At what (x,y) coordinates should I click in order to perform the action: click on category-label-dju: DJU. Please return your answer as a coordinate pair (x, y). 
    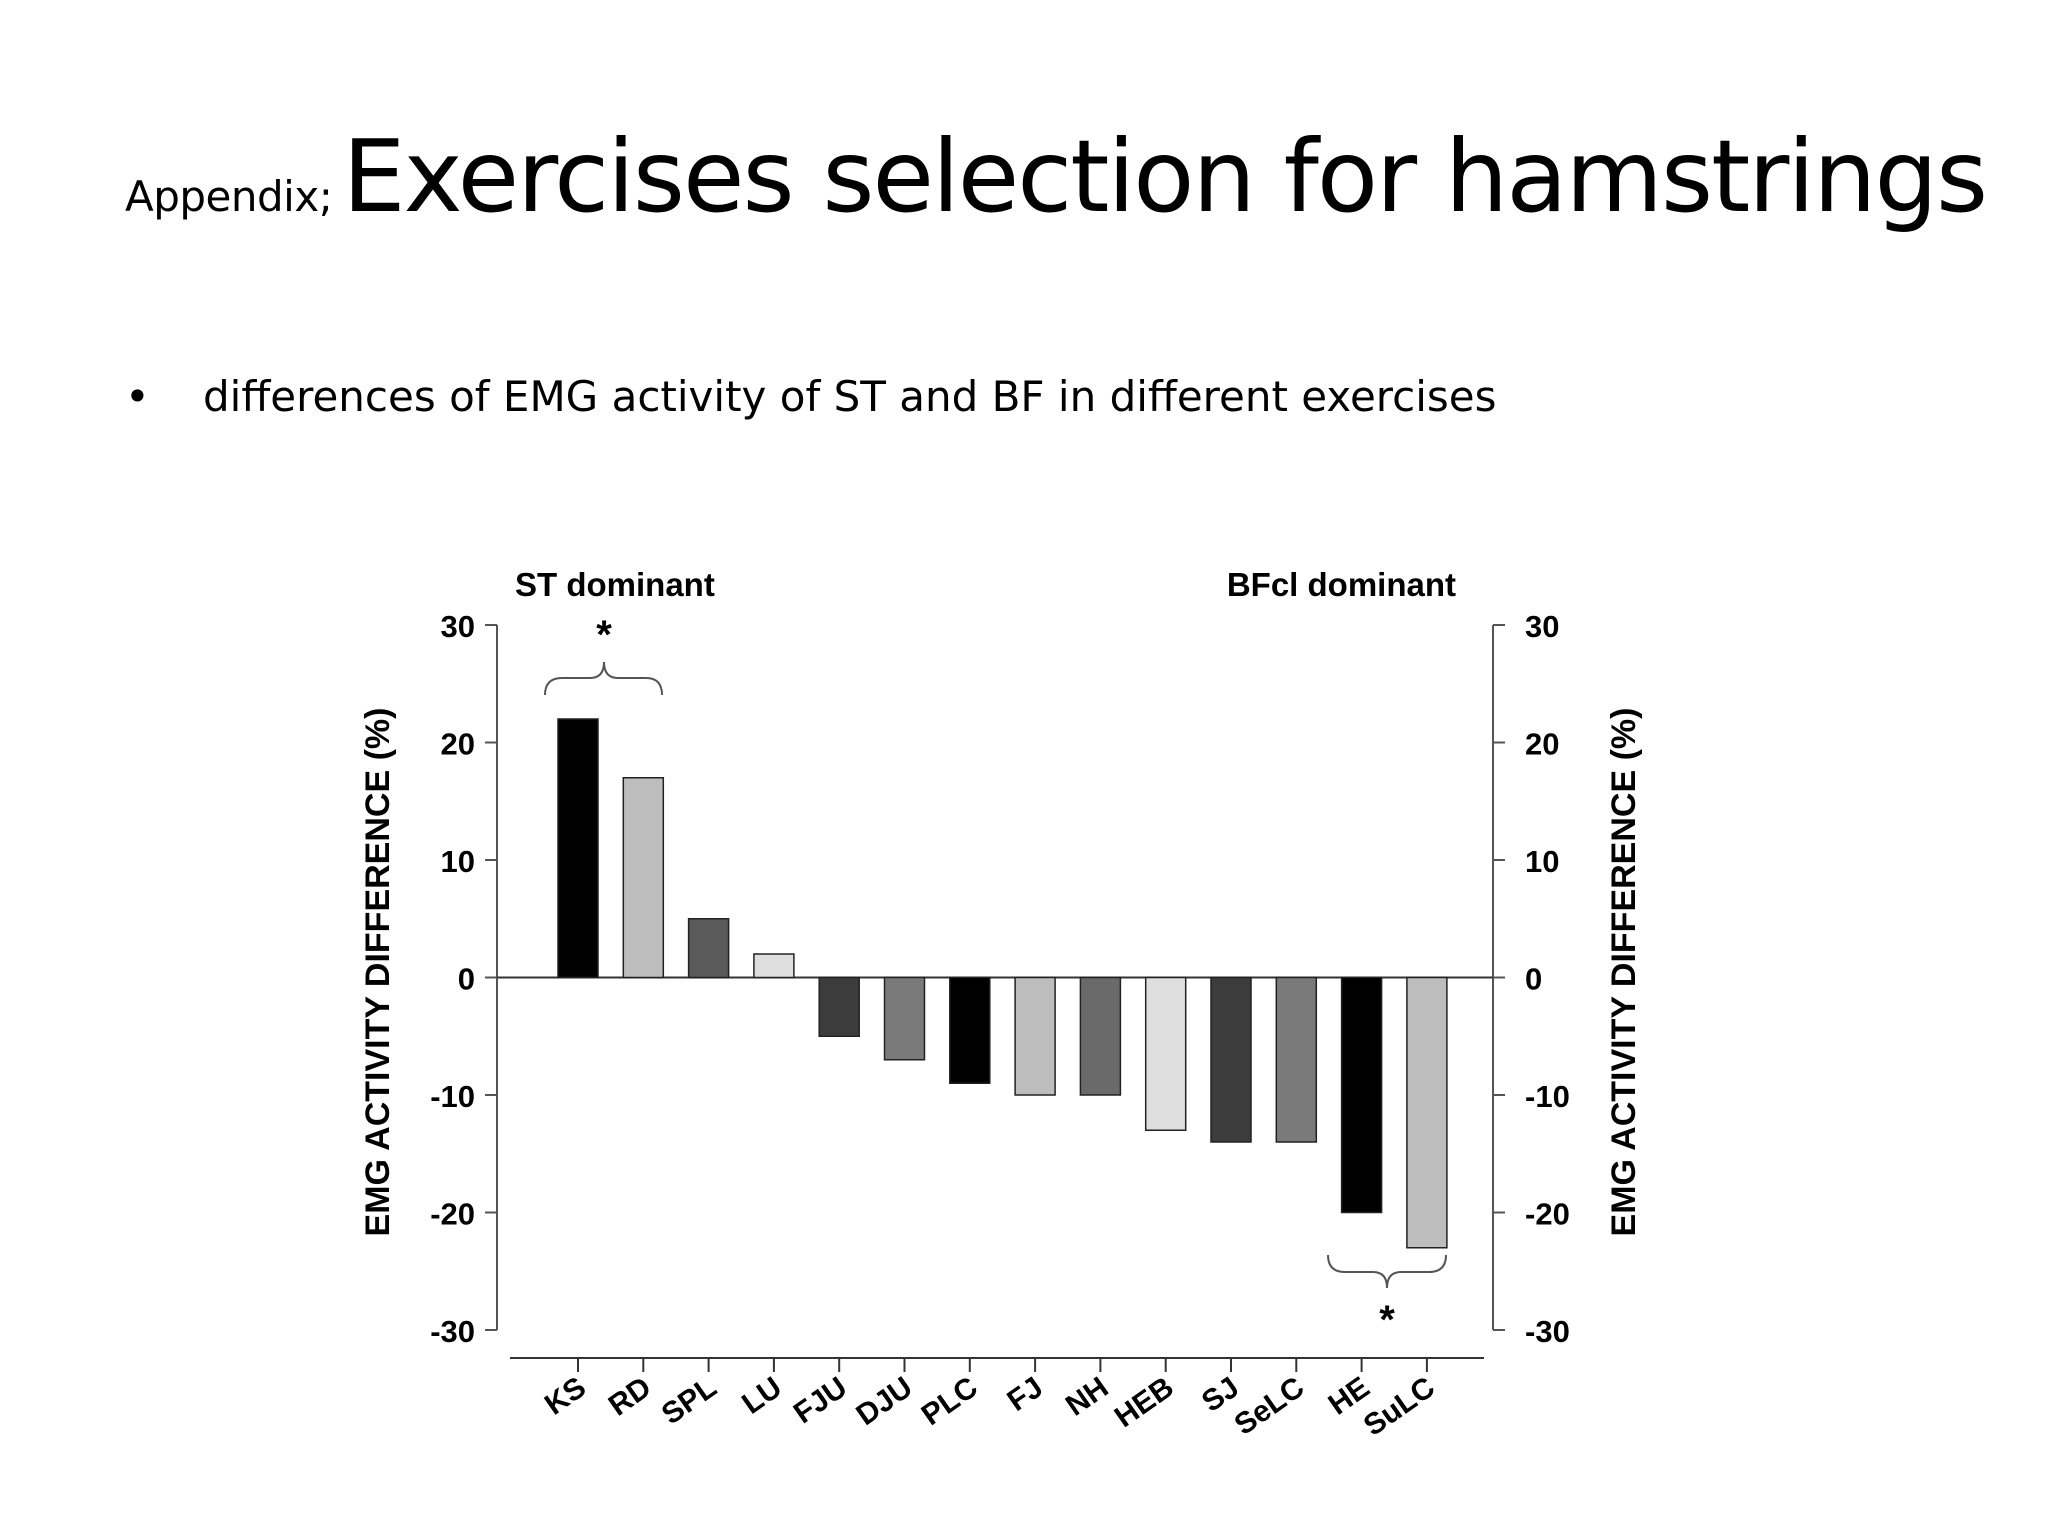
    Looking at the image, I should click on (884, 1401).